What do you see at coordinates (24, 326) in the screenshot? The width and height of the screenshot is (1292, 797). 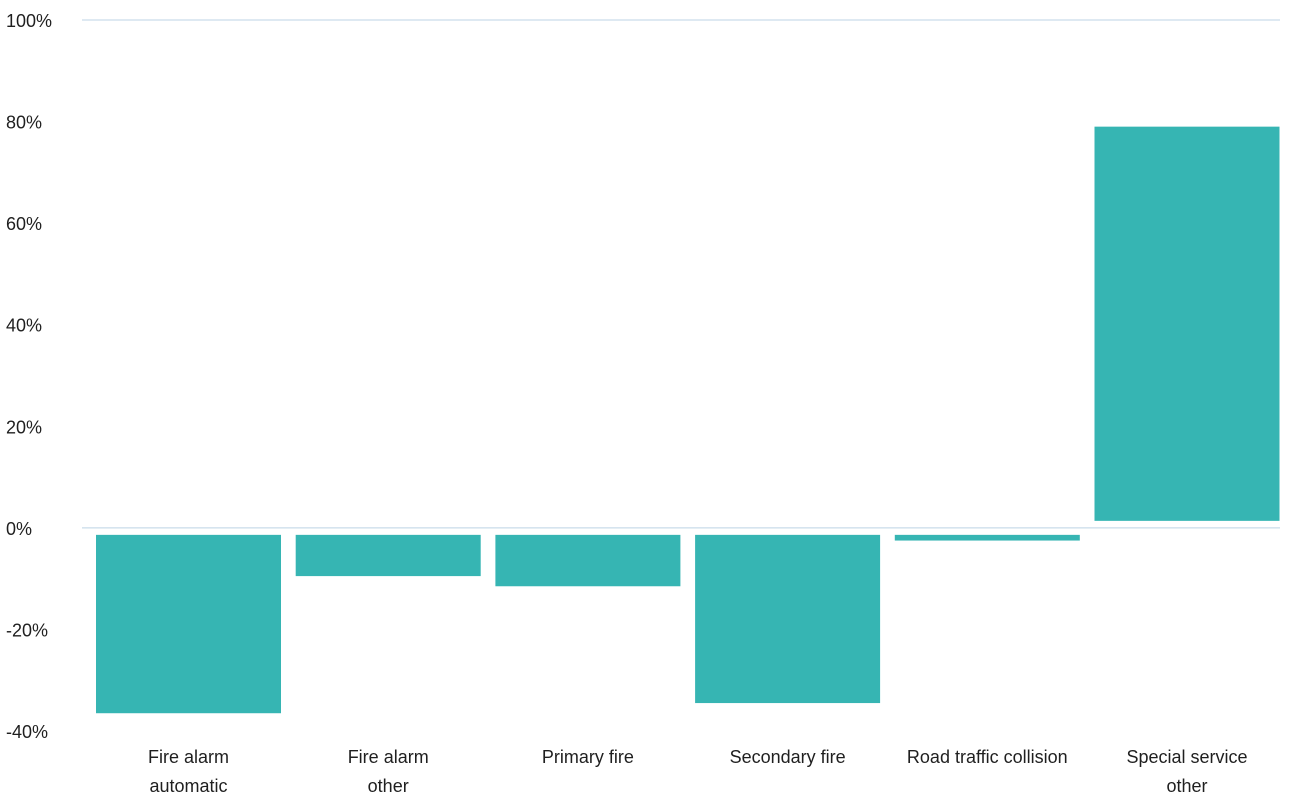 I see `y-tick-label: 40%` at bounding box center [24, 326].